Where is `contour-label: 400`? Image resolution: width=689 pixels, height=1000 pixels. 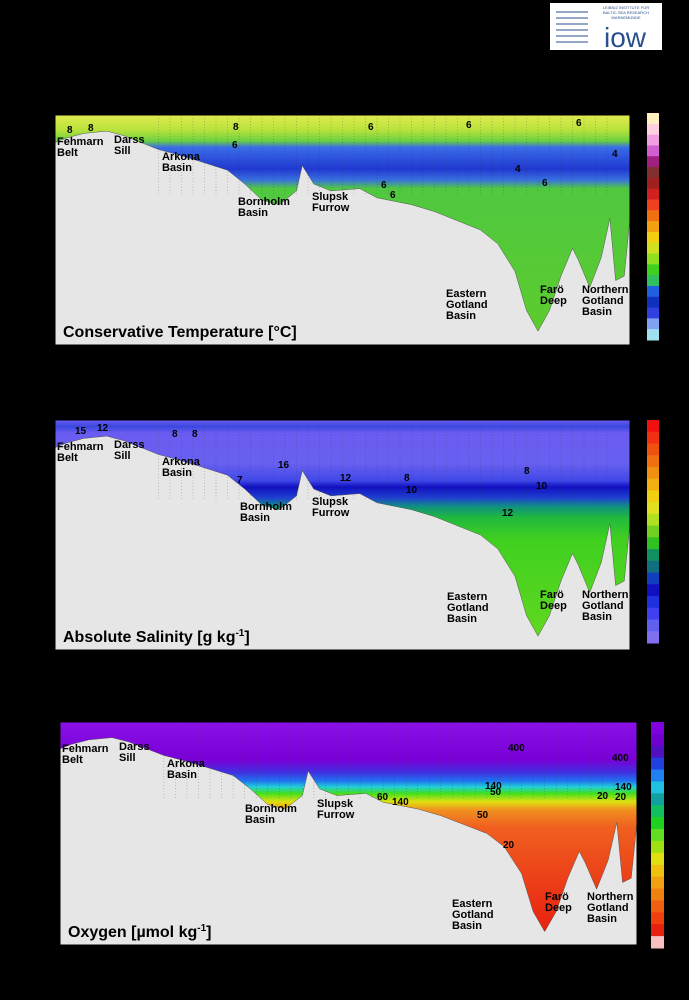
contour-label: 400 is located at coordinates (620, 758).